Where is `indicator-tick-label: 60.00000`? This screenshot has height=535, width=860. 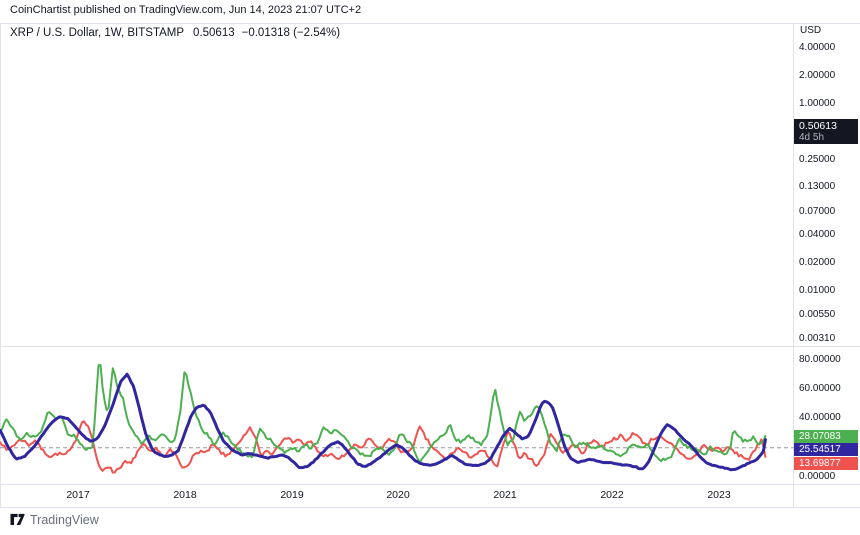 indicator-tick-label: 60.00000 is located at coordinates (820, 388).